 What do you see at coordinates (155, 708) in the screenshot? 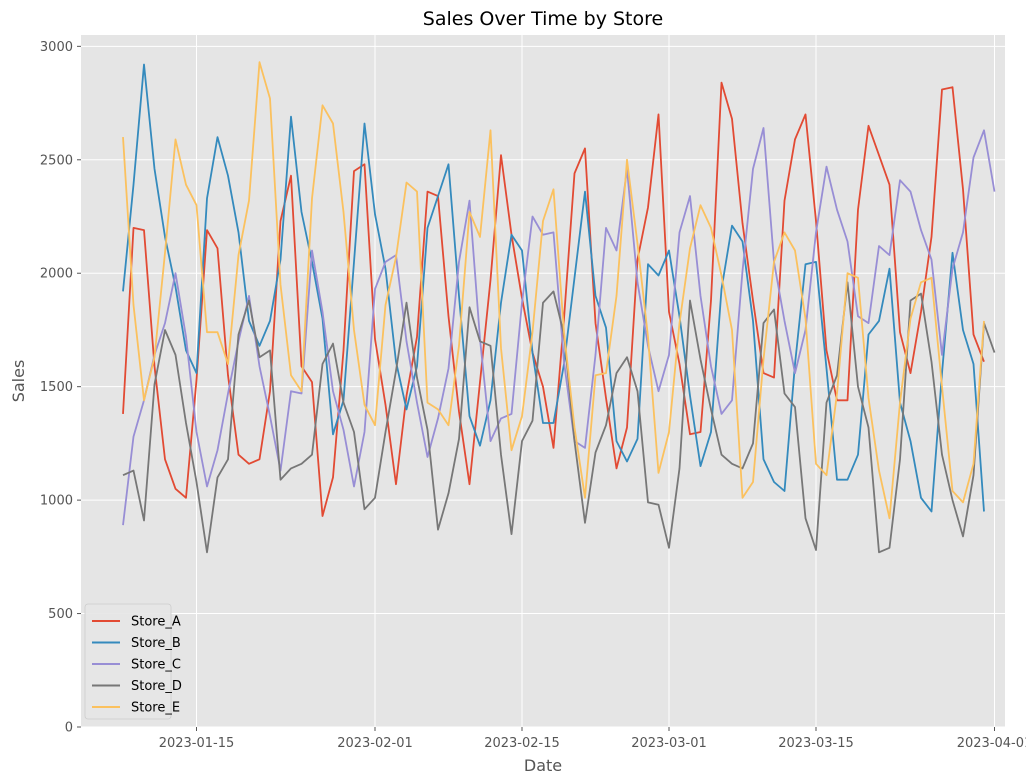
I see `legend-label: Store_E` at bounding box center [155, 708].